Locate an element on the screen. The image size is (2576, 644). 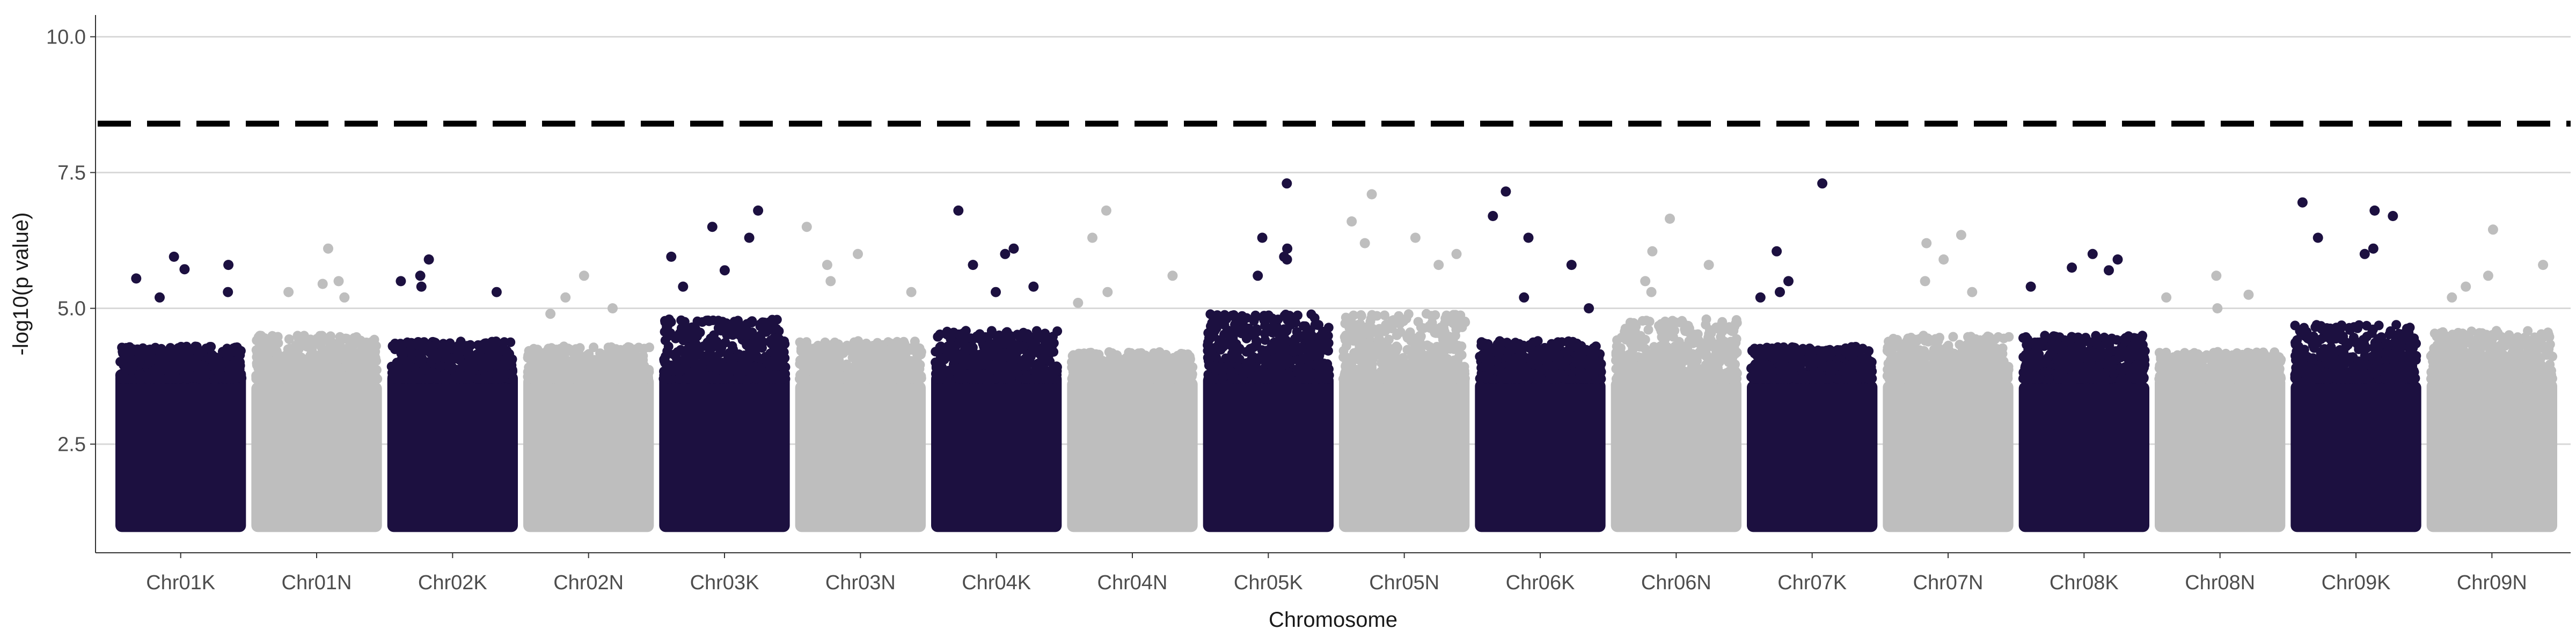
chromosome-group-Chr04N is located at coordinates (1132, 368).